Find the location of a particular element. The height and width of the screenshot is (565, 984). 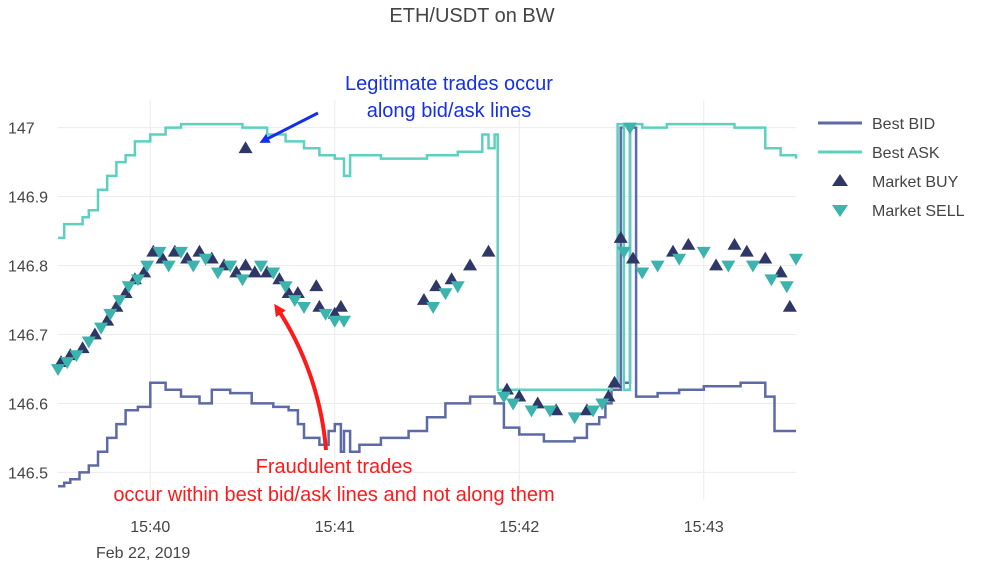

annotation-legitimate-line-2: along bid/ask lines is located at coordinates (449, 111).